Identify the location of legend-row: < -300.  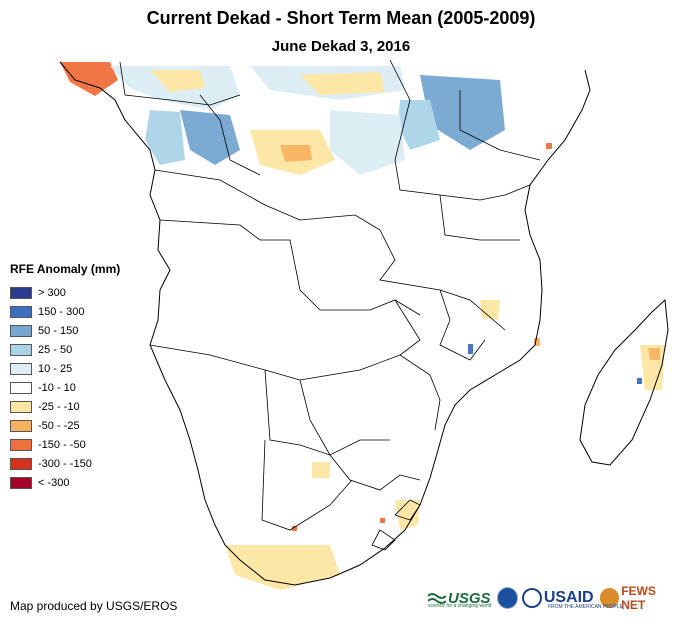
(65, 482).